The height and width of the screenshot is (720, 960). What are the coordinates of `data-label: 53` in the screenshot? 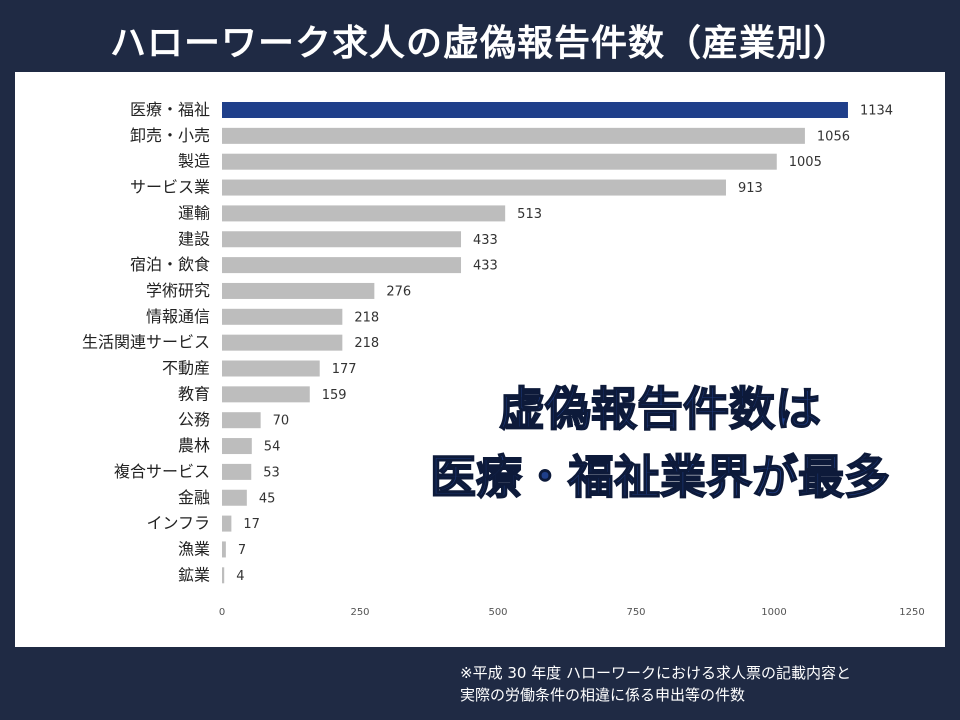 It's located at (271, 472).